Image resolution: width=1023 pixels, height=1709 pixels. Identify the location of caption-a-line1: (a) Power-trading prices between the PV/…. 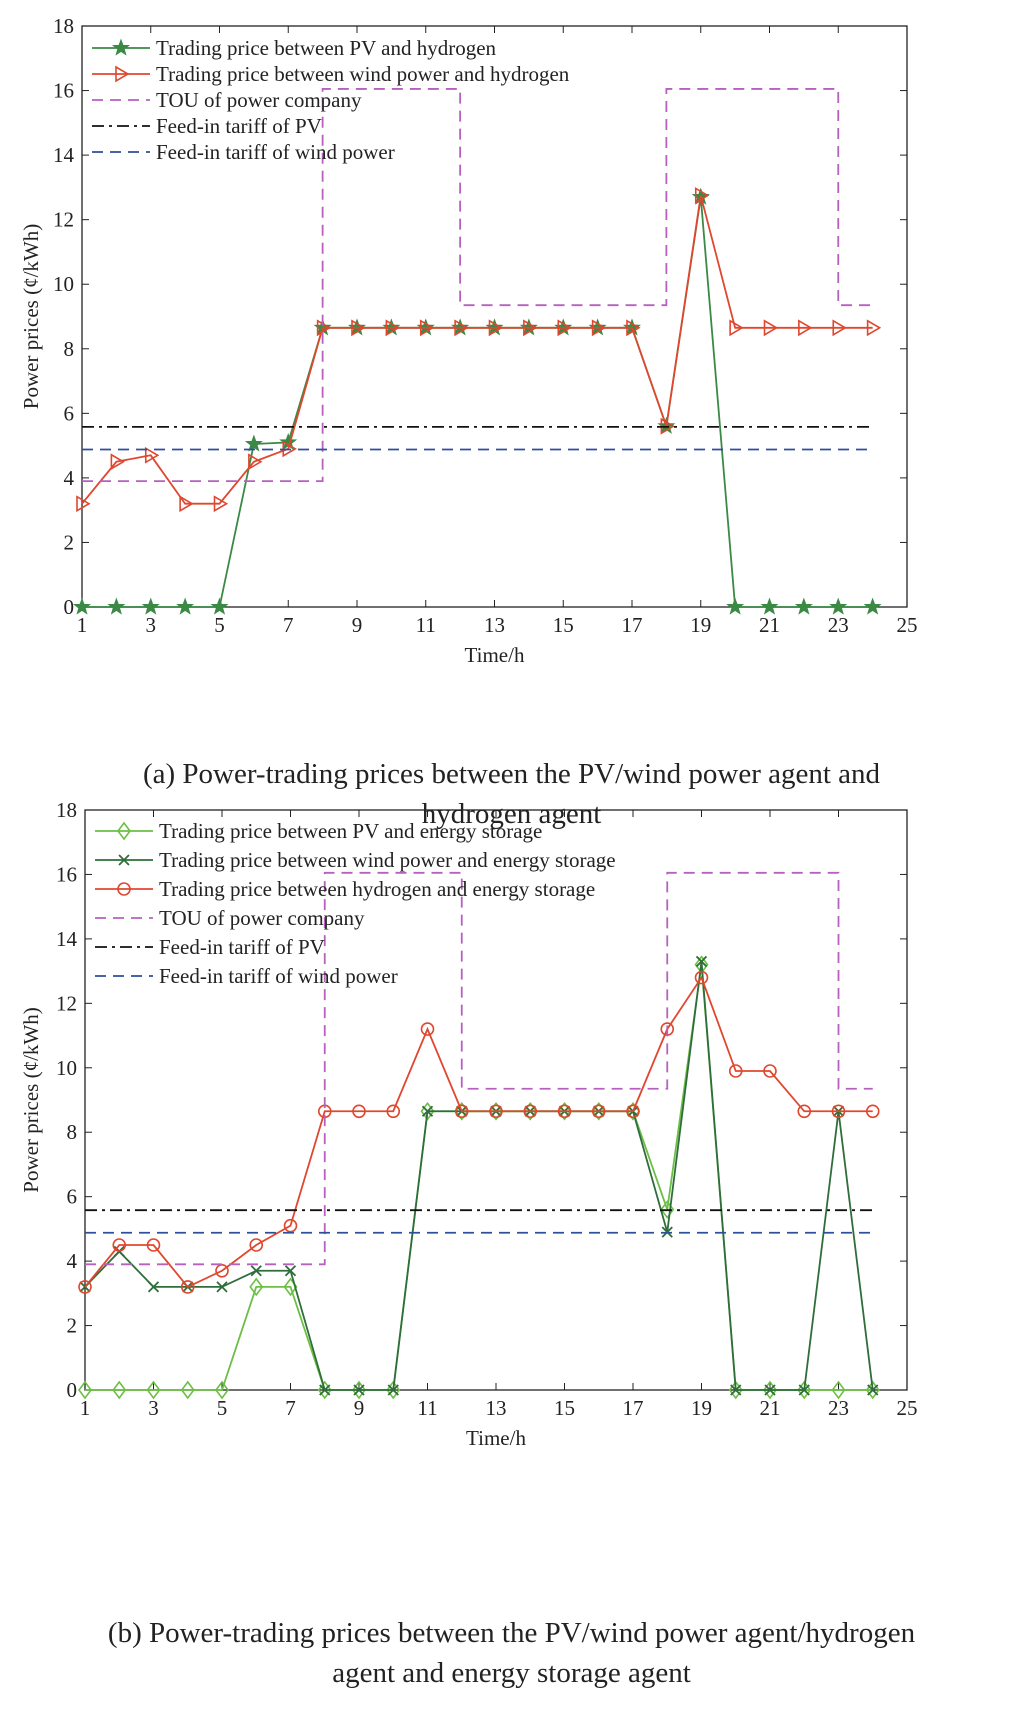
(511, 774).